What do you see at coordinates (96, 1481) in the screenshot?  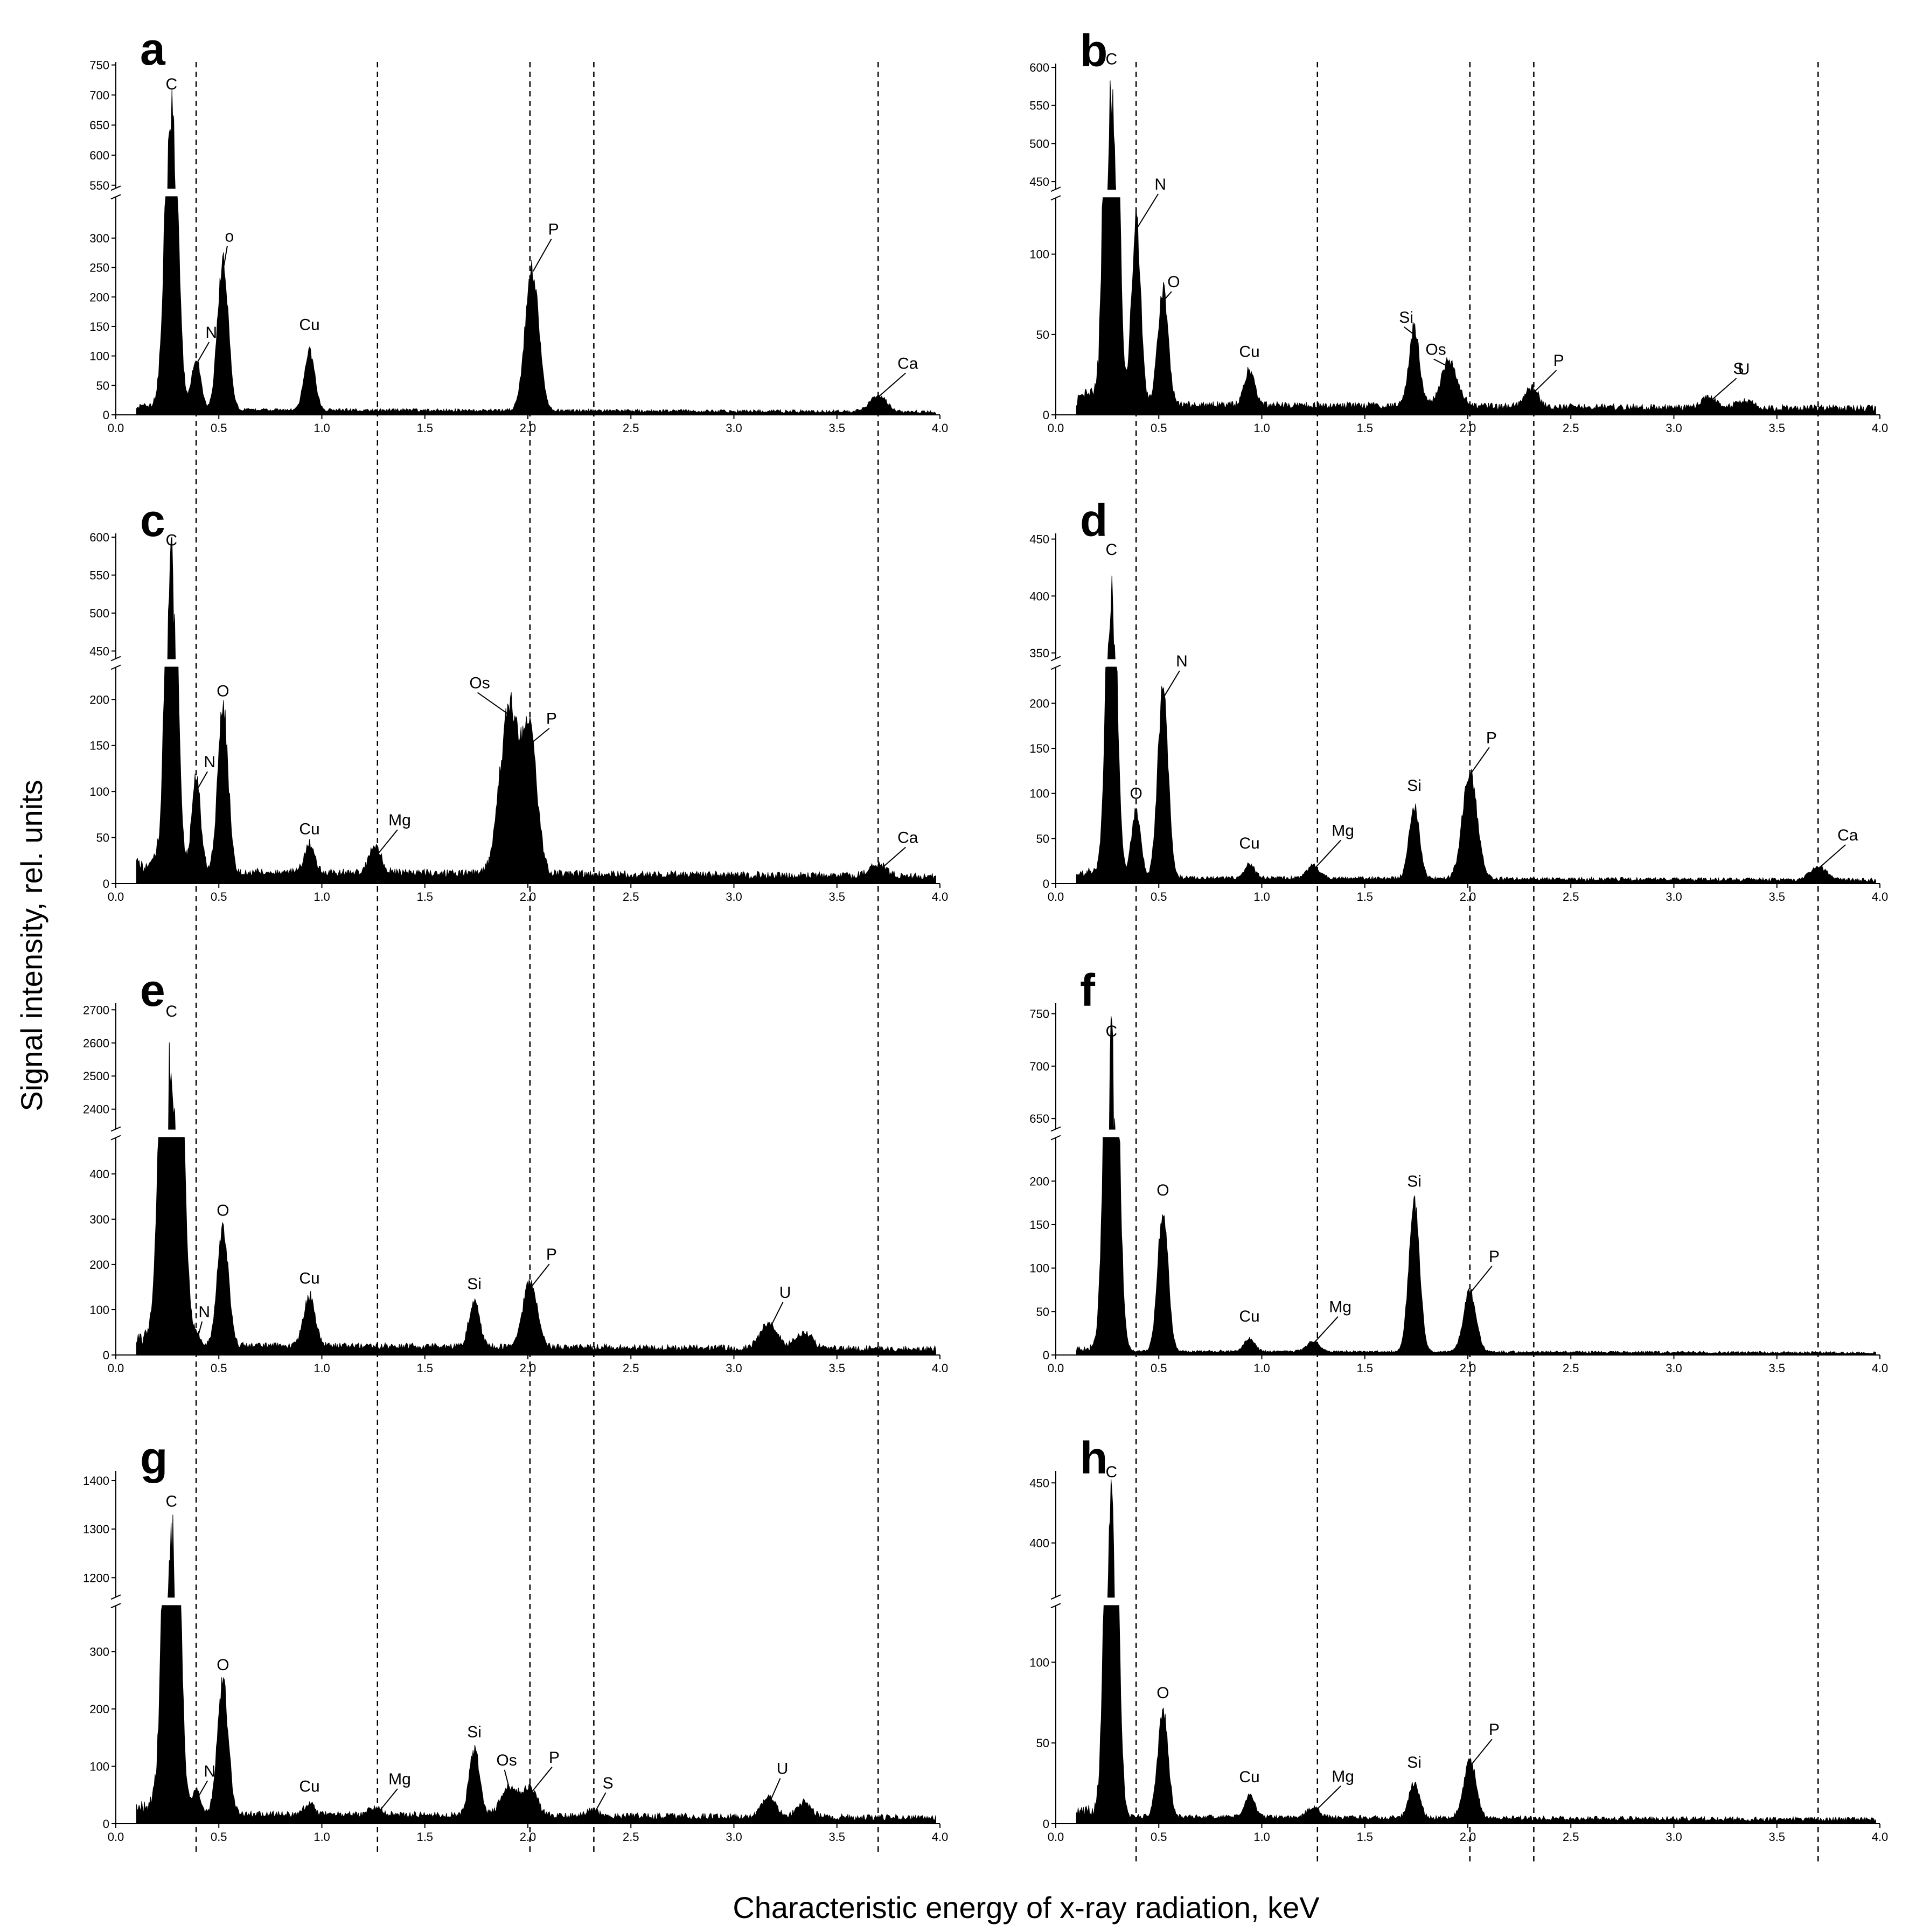 I see `y-tick-label: 1400` at bounding box center [96, 1481].